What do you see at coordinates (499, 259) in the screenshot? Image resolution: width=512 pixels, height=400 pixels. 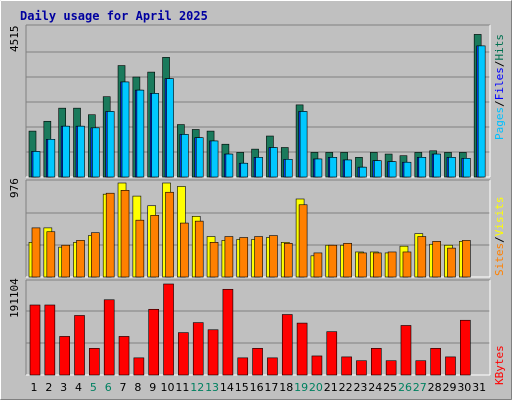 I see `legend-sites: Sites` at bounding box center [499, 259].